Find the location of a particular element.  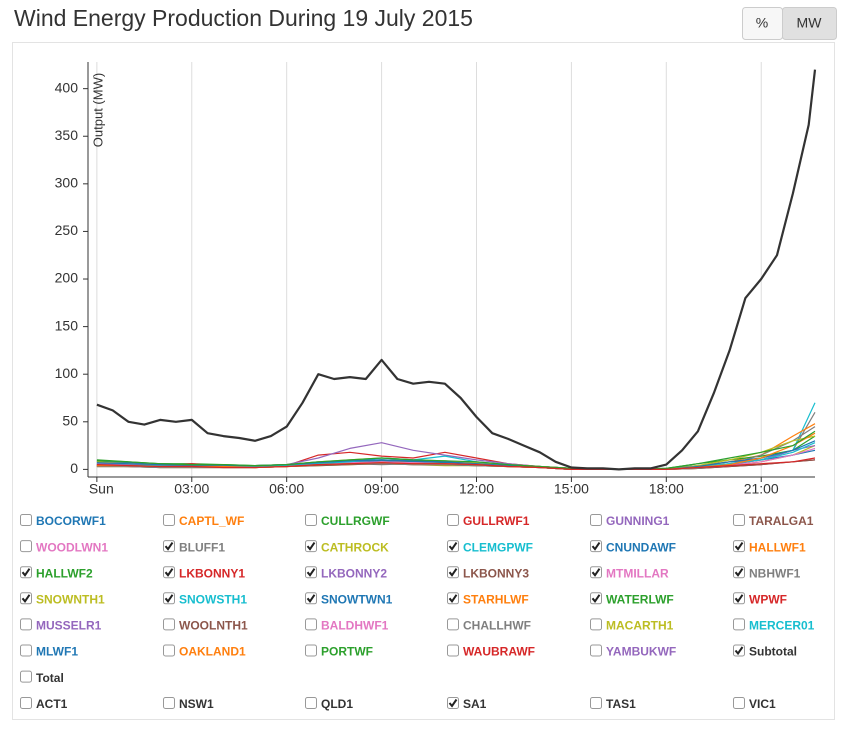

legend-label: CLEMGPWF is located at coordinates (498, 547).